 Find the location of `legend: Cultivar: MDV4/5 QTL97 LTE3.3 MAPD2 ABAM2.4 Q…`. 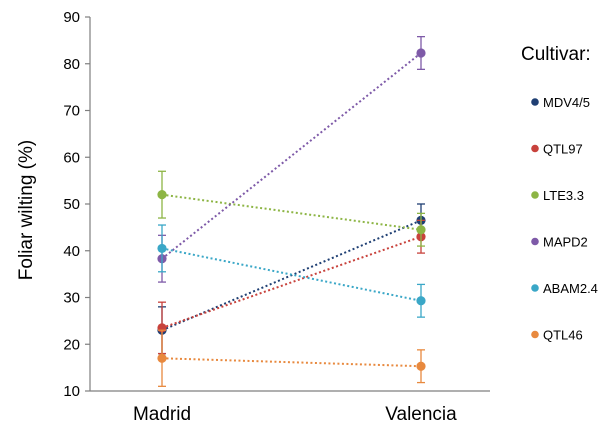

legend: Cultivar: MDV4/5 QTL97 LTE3.3 MAPD2 ABAM2.4 Q… is located at coordinates (559, 193).